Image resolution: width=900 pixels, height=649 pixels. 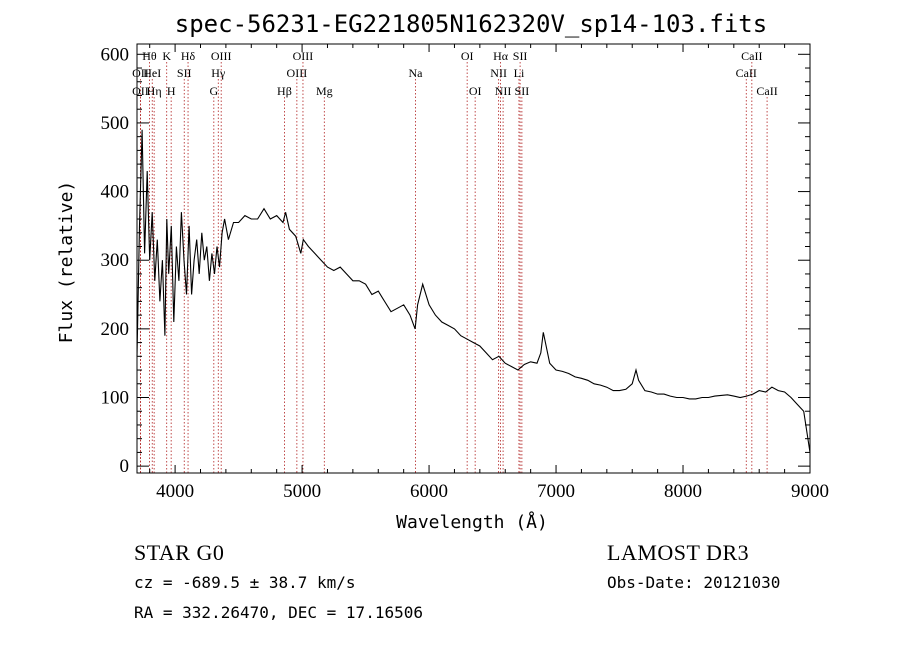 I want to click on redshift-label: cz = -689.5 ± 38.7 km/s, so click(x=245, y=582).